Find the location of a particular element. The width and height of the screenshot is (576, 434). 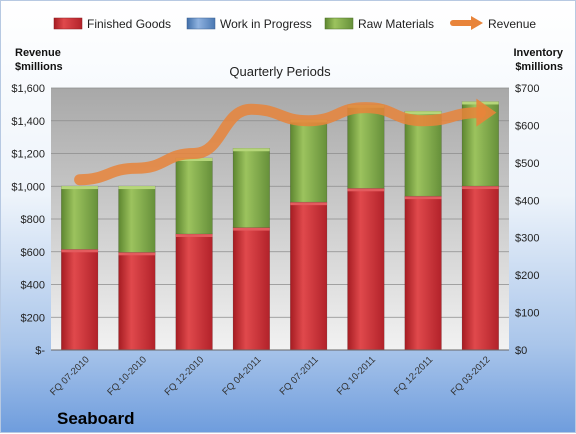

x-tick-label: FQ 12-2010 is located at coordinates (185, 376).